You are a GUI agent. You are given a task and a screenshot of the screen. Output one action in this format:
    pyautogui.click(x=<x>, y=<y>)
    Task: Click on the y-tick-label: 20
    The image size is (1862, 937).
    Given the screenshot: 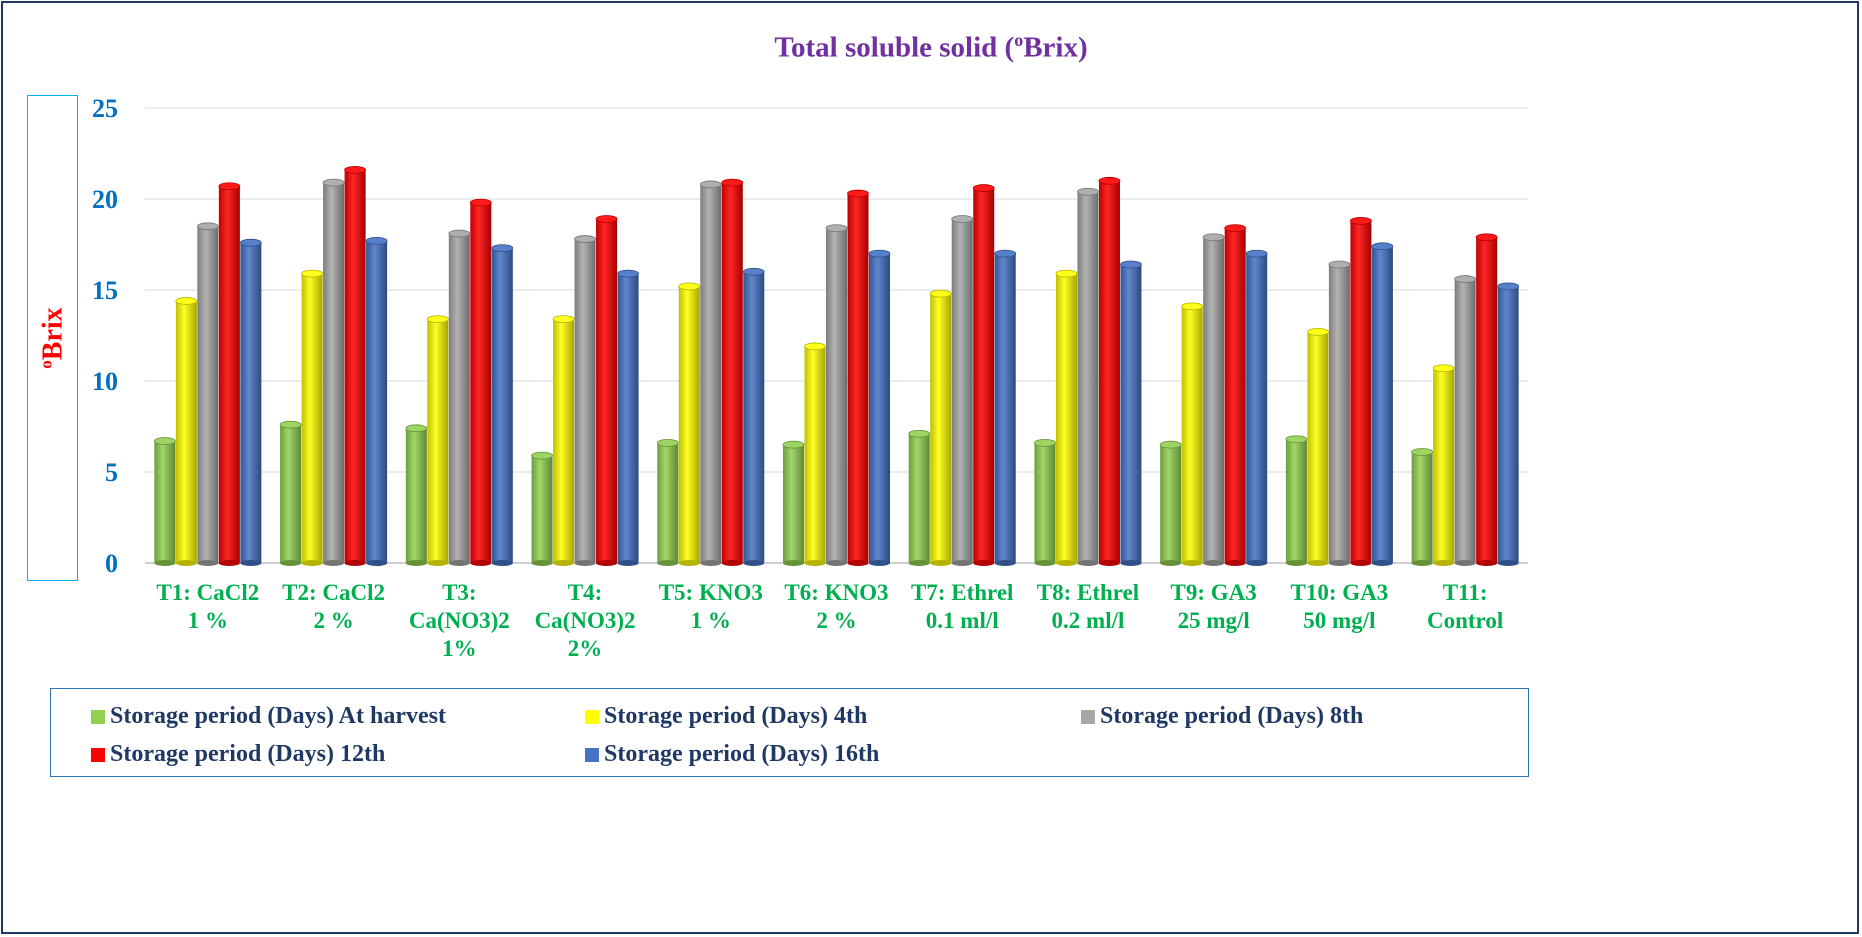 What is the action you would take?
    pyautogui.click(x=105, y=199)
    